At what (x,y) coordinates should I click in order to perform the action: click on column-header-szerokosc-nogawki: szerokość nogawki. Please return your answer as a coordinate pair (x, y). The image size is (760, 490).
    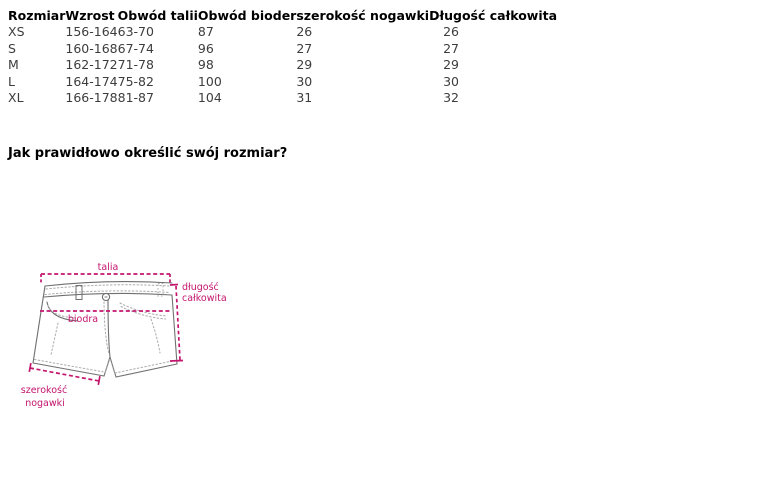
    Looking at the image, I should click on (363, 15).